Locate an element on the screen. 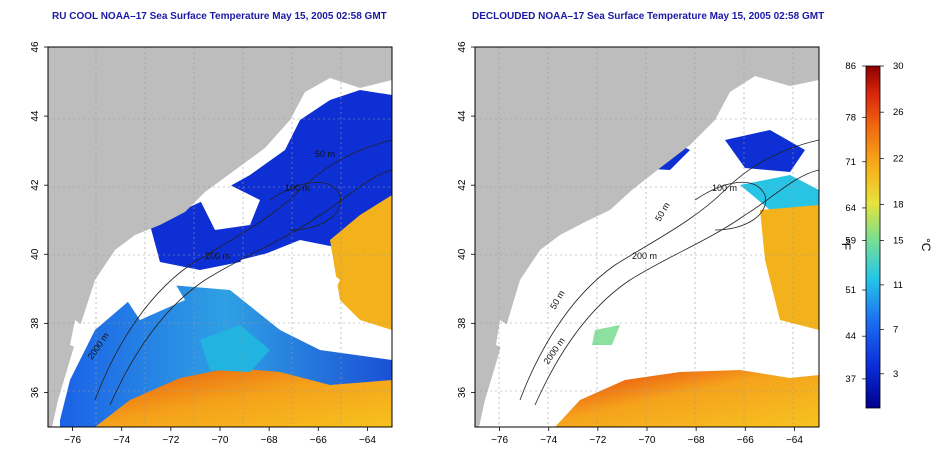 This screenshot has height=475, width=950. colorbar-f-tick-label: 59 is located at coordinates (850, 240).